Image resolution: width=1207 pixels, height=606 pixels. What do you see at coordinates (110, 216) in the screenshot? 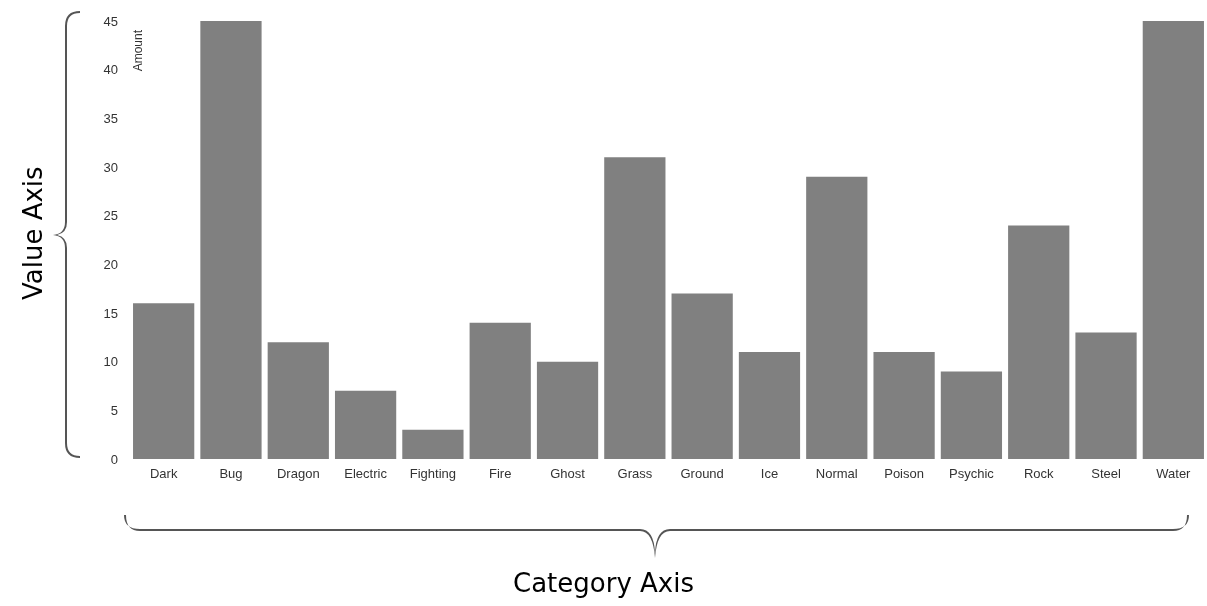
I see `y-tick-label: 25` at bounding box center [110, 216].